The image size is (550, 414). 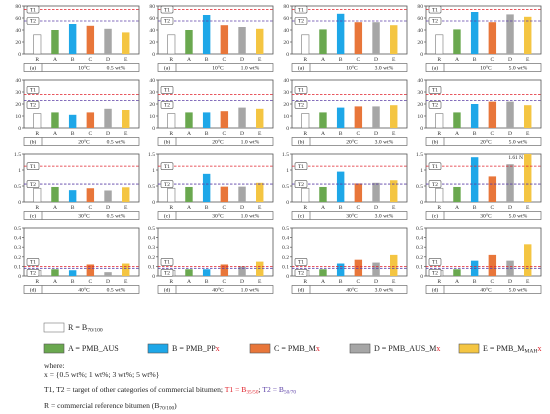 What do you see at coordinates (290, 393) in the screenshot?
I see `t-definition-part: 50/70` at bounding box center [290, 393].